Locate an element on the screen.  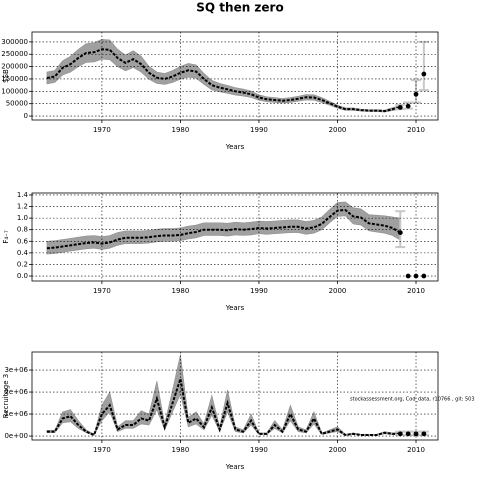
y-tick-label: 0 is located at coordinates (26, 116).